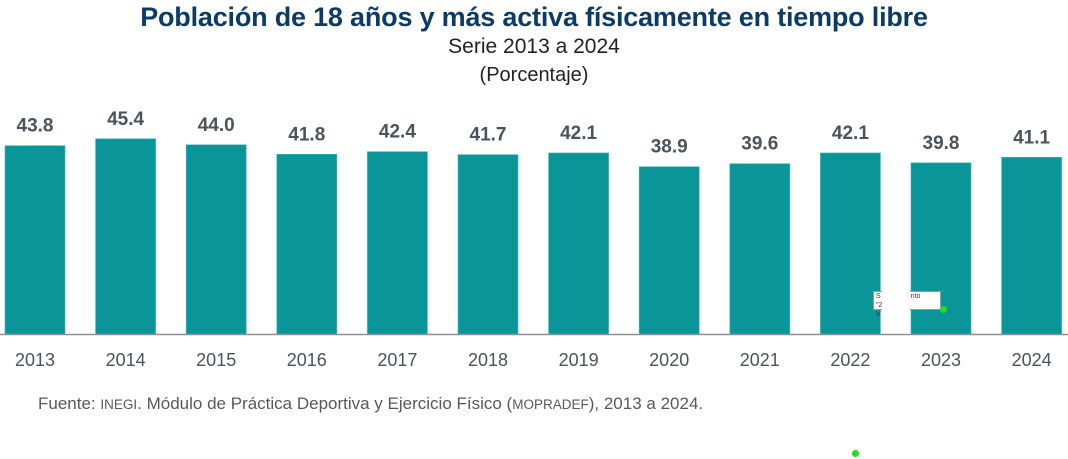 Image resolution: width=1068 pixels, height=459 pixels. What do you see at coordinates (941, 143) in the screenshot?
I see `value-label-2023: 39.8` at bounding box center [941, 143].